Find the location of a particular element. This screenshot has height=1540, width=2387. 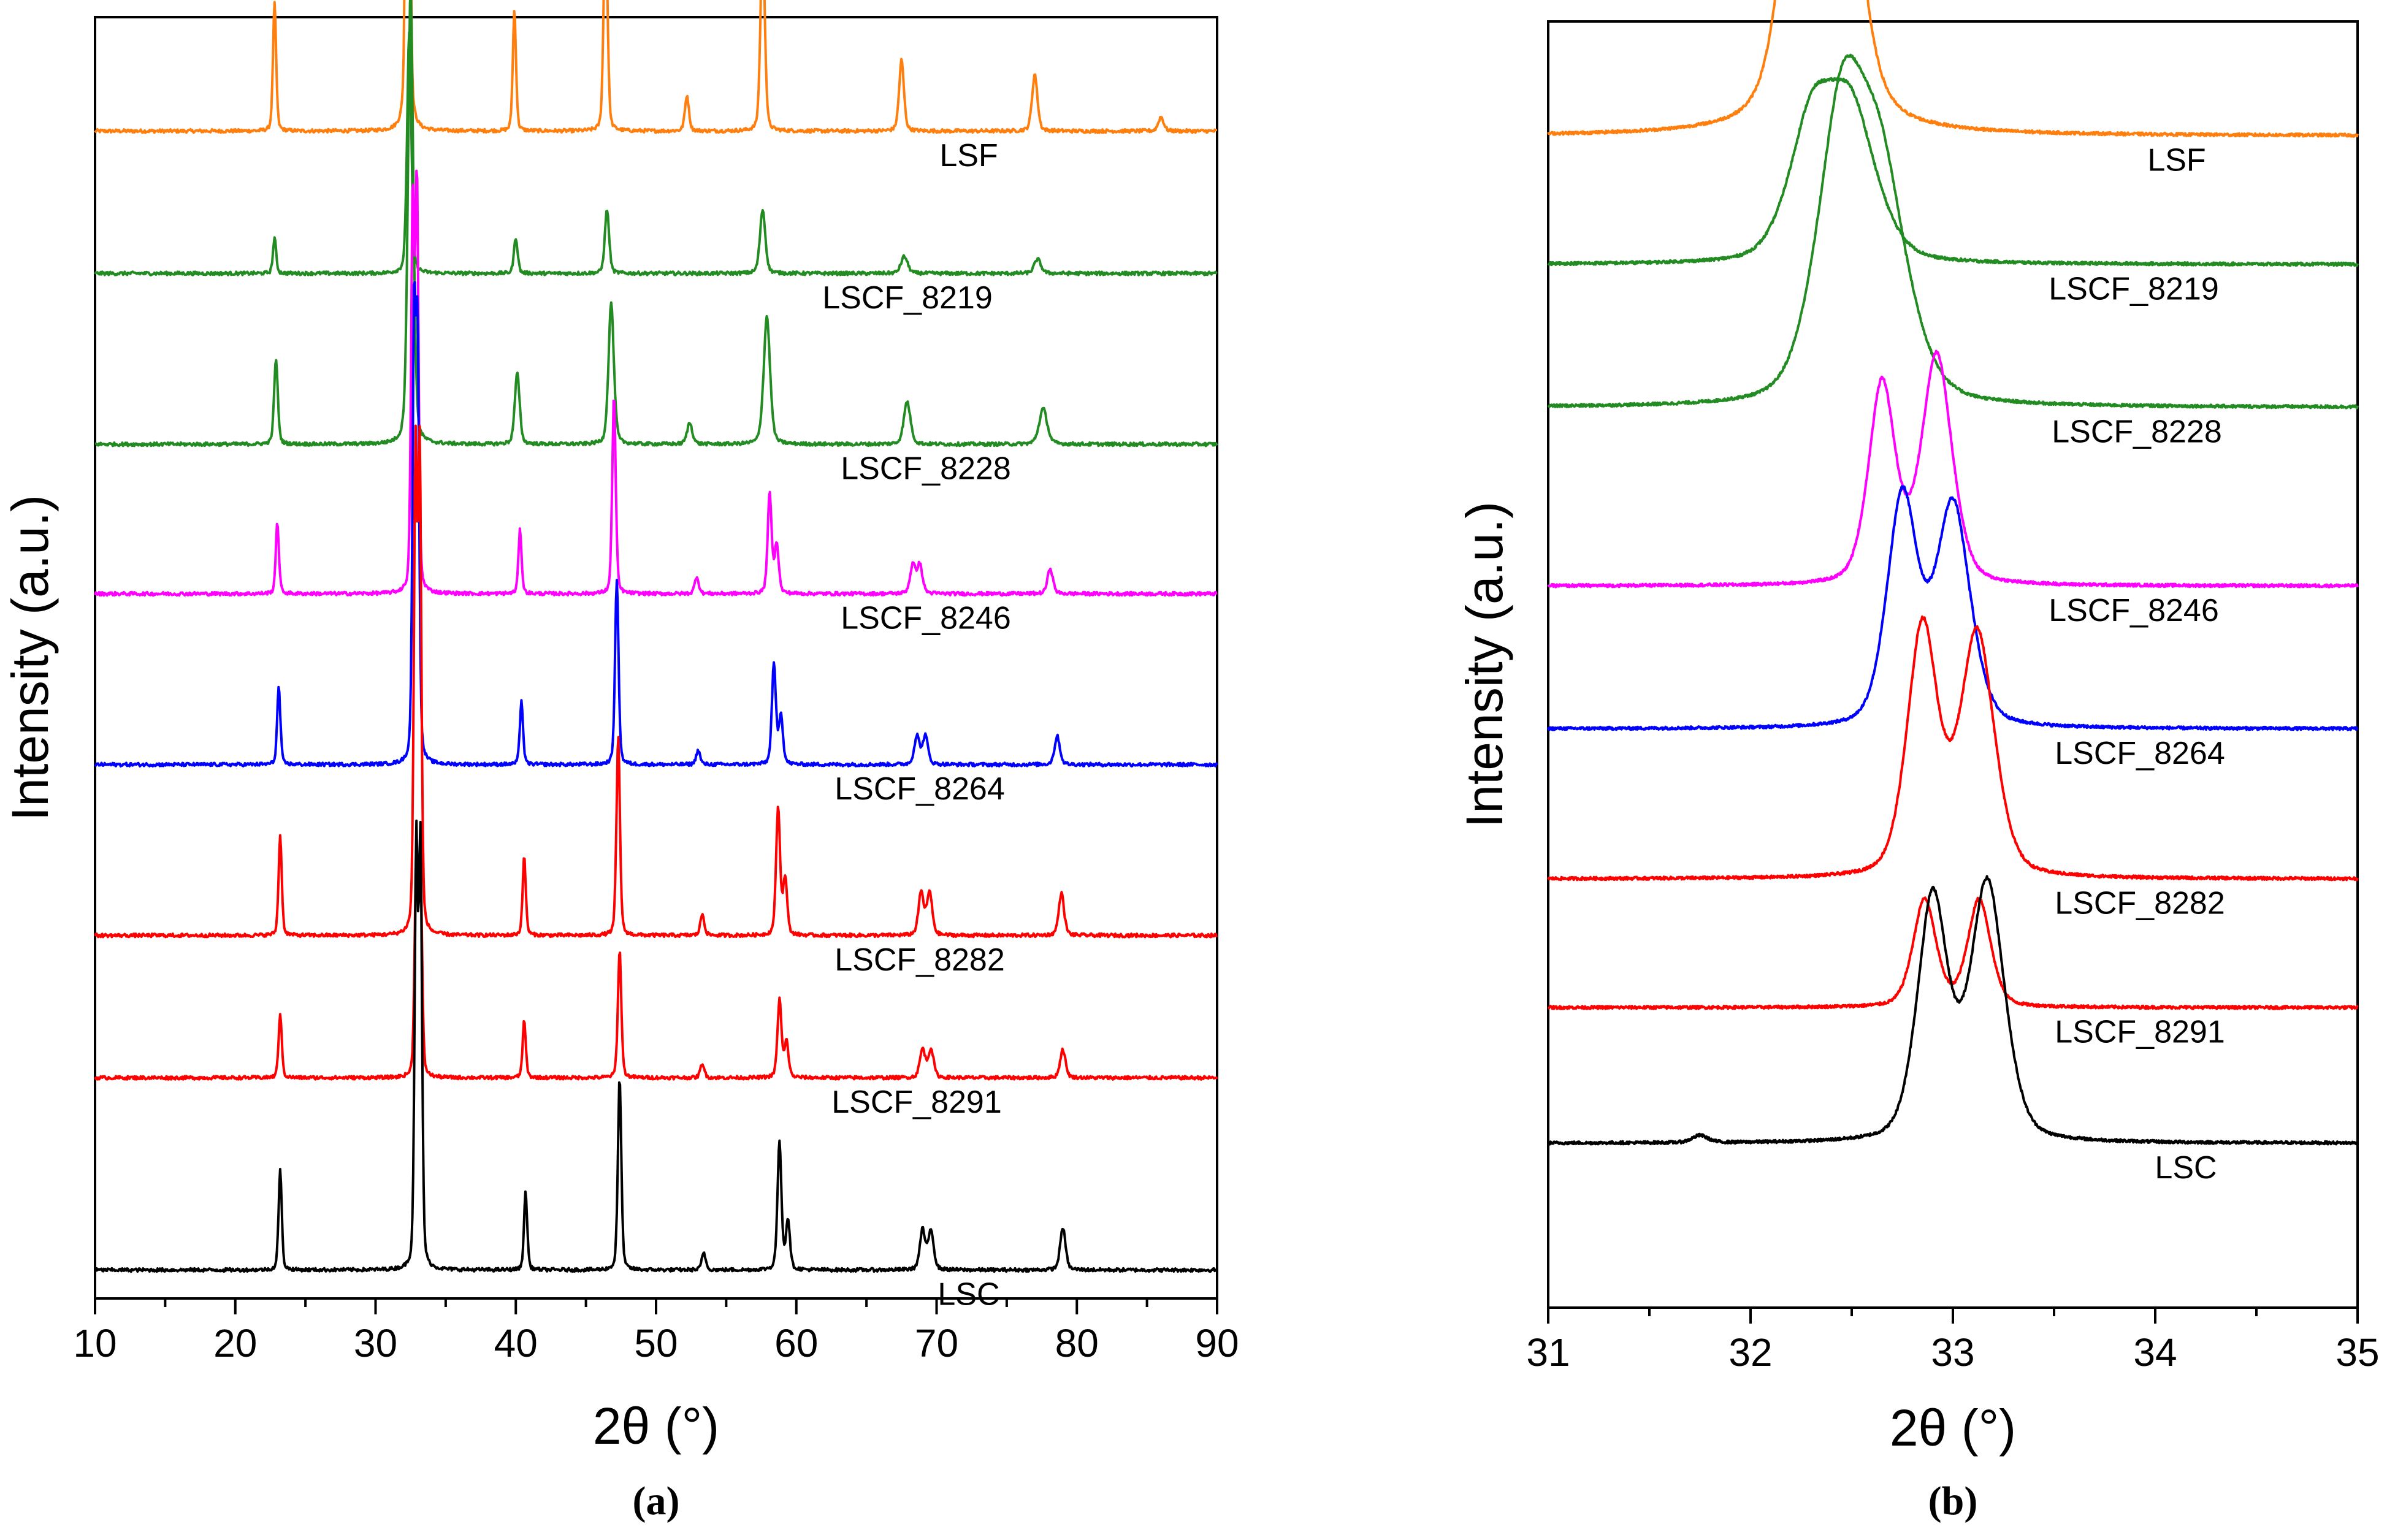

x-tick-label: 60 is located at coordinates (796, 1343).